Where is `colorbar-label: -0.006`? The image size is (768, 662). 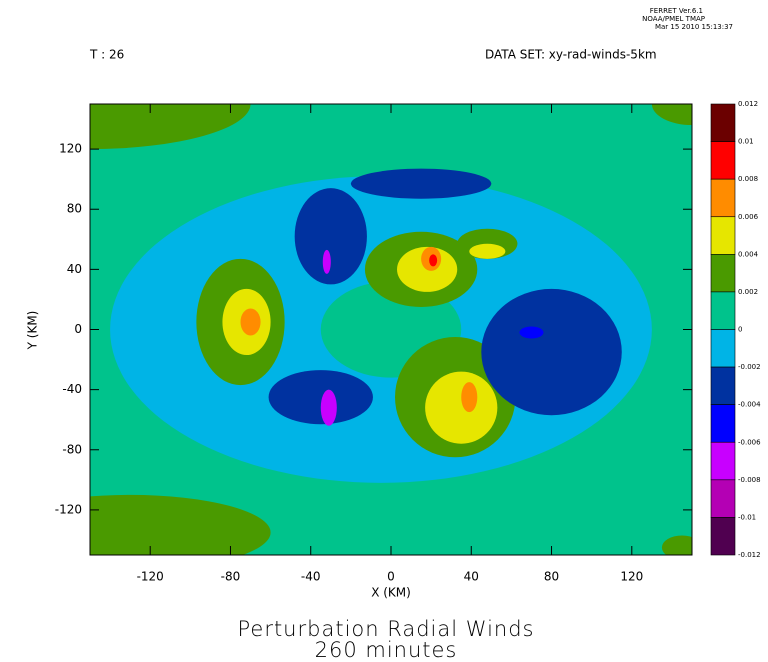 colorbar-label: -0.006 is located at coordinates (749, 442).